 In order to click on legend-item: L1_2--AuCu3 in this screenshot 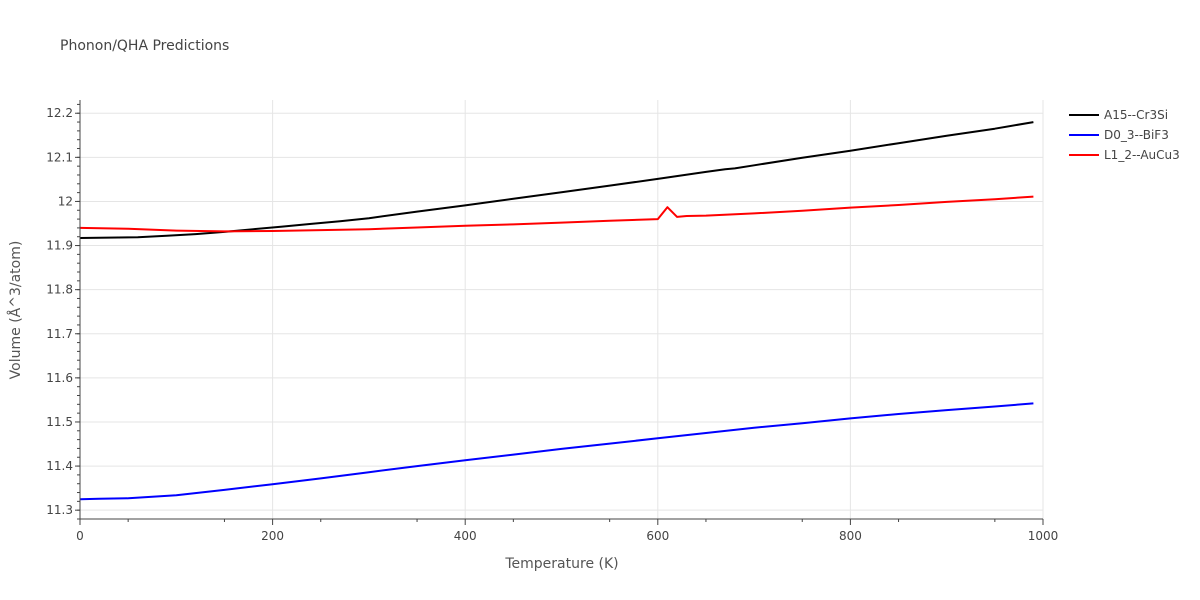, I will do `click(1124, 155)`.